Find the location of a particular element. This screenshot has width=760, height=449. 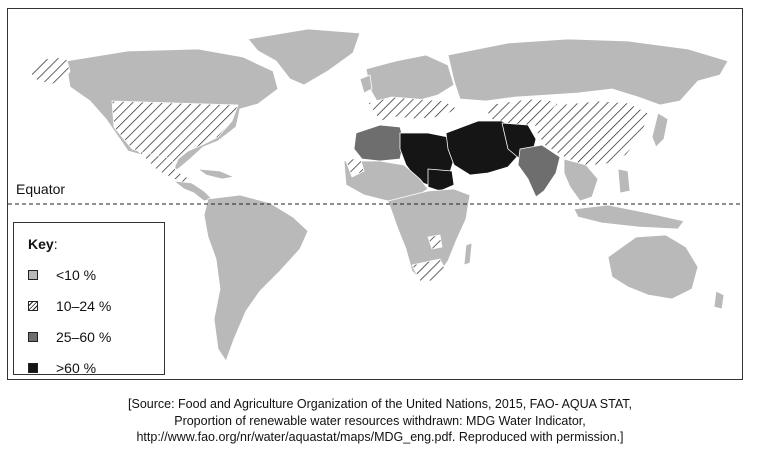

key-item-black: >60 % is located at coordinates (62, 368).